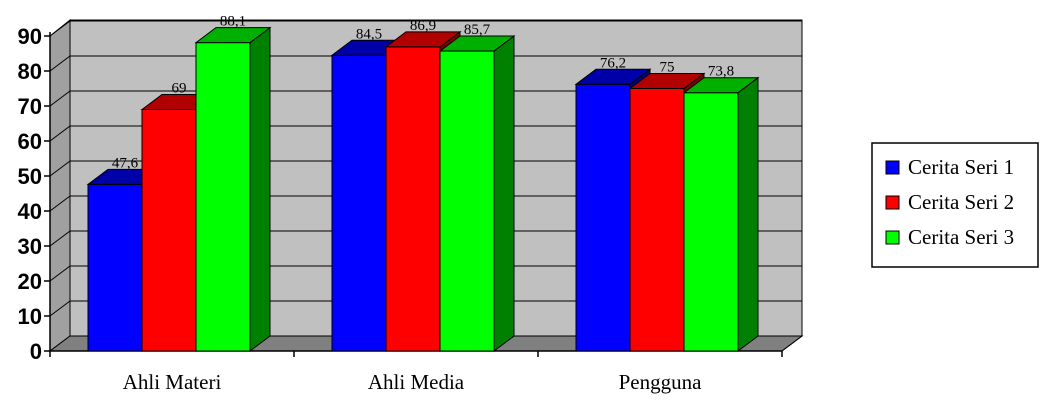 The height and width of the screenshot is (416, 1044). Describe the element at coordinates (125, 163) in the screenshot. I see `data-label: 47,6` at that location.